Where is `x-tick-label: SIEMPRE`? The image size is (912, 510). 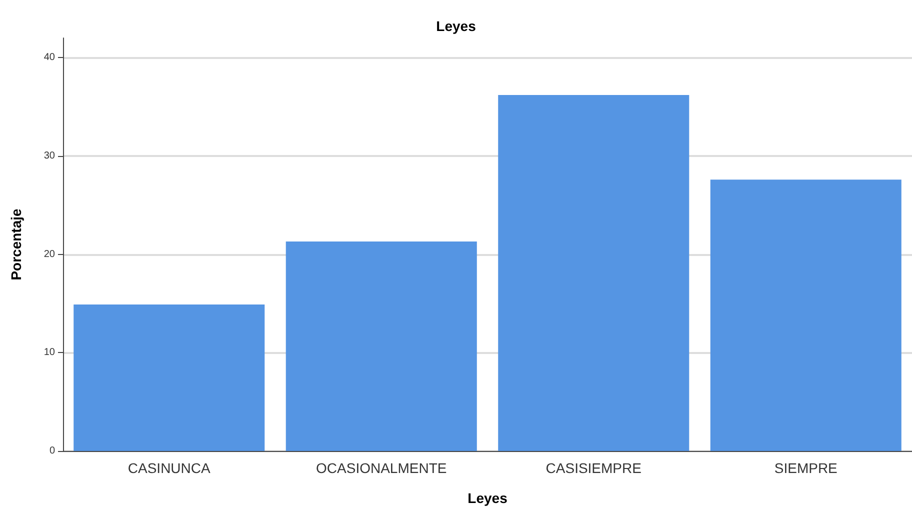
x-tick-label: SIEMPRE is located at coordinates (806, 468).